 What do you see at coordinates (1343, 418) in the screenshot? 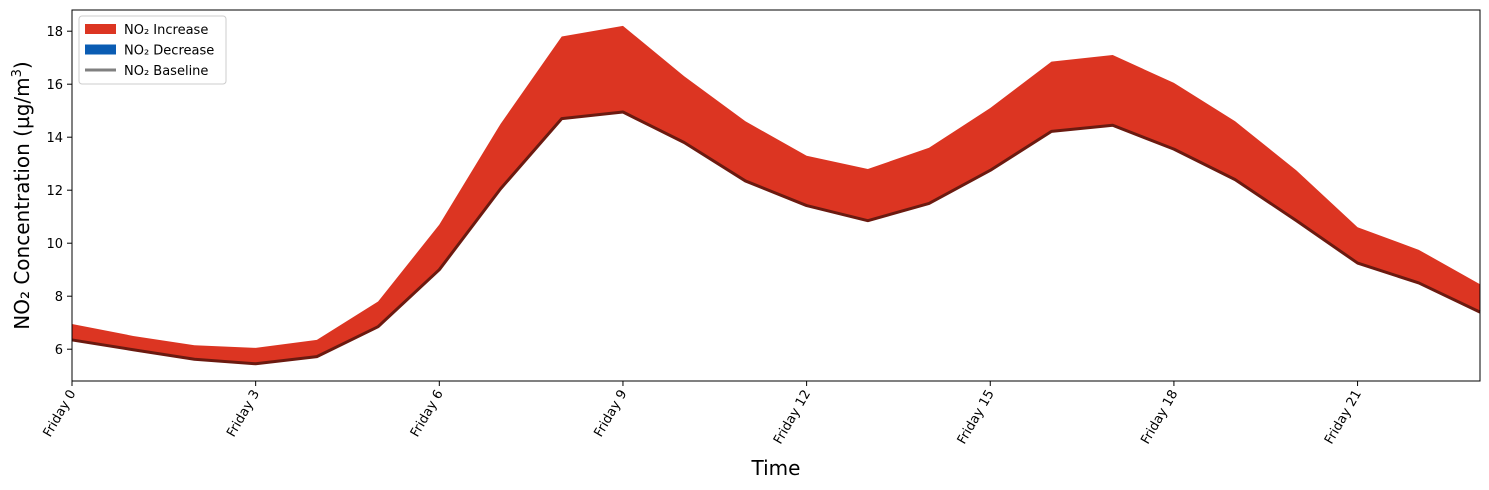
I see `x-tick-label: Friday 21` at bounding box center [1343, 418].